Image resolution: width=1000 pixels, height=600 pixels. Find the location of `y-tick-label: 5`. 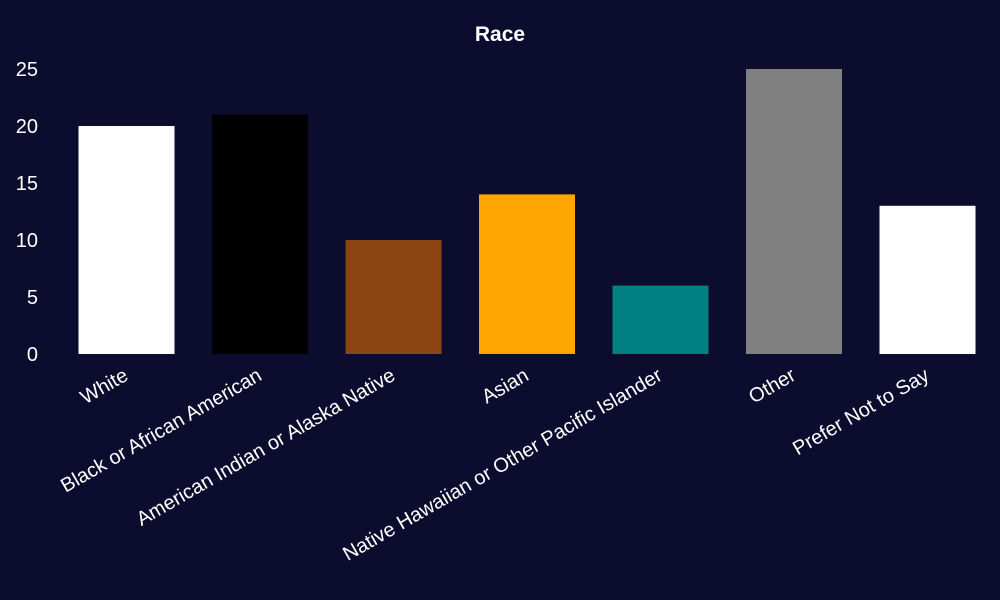

y-tick-label: 5 is located at coordinates (32, 298).